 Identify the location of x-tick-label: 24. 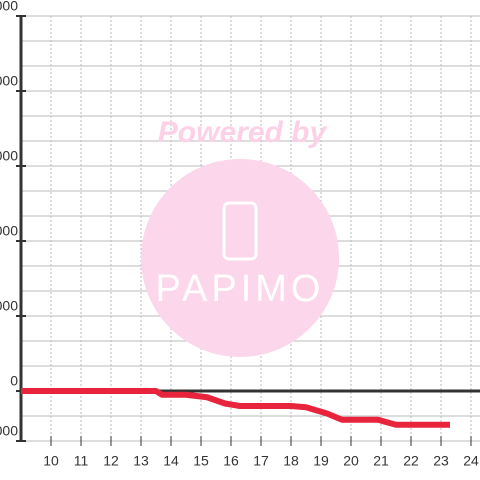
(471, 461).